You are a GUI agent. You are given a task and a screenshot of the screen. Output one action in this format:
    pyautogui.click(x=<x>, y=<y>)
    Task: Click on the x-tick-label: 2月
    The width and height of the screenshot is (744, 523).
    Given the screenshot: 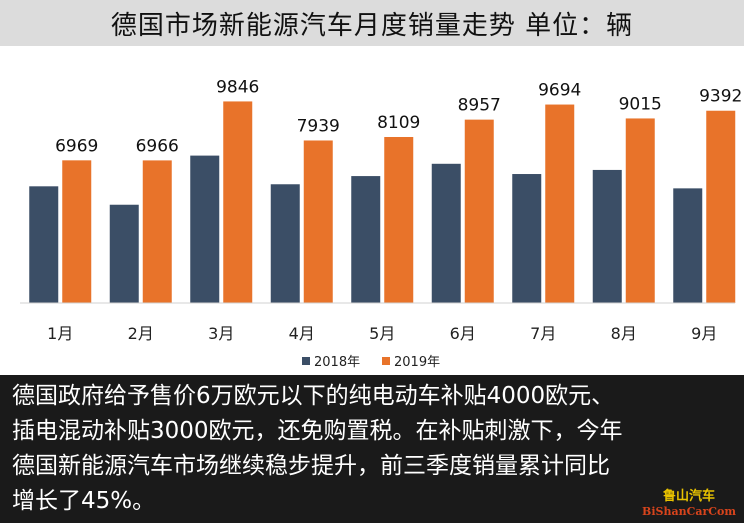 What is the action you would take?
    pyautogui.click(x=141, y=333)
    